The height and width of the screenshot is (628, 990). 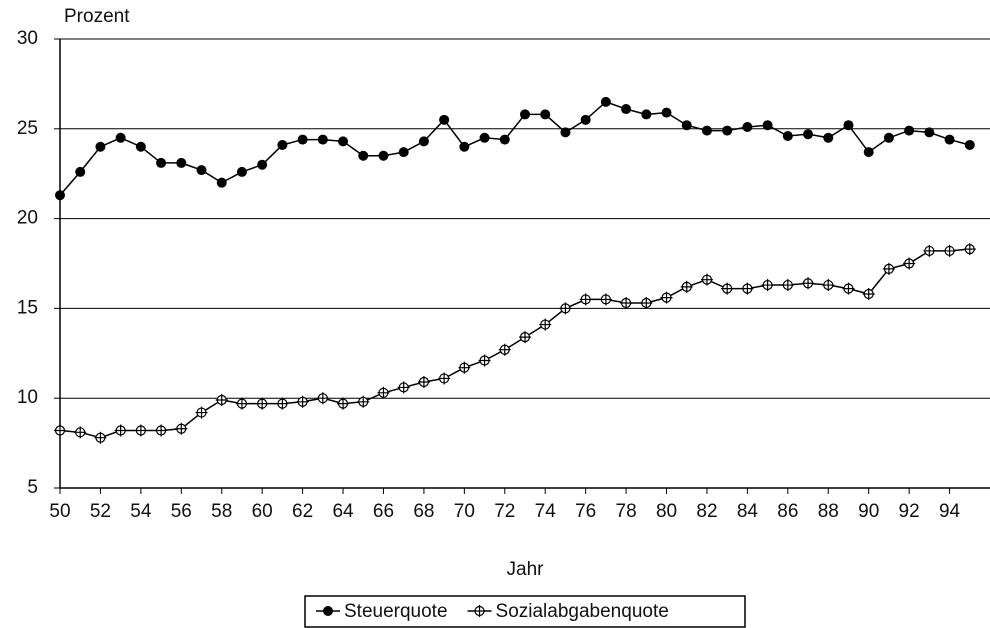 What do you see at coordinates (27, 128) in the screenshot?
I see `y-tick-label: 25` at bounding box center [27, 128].